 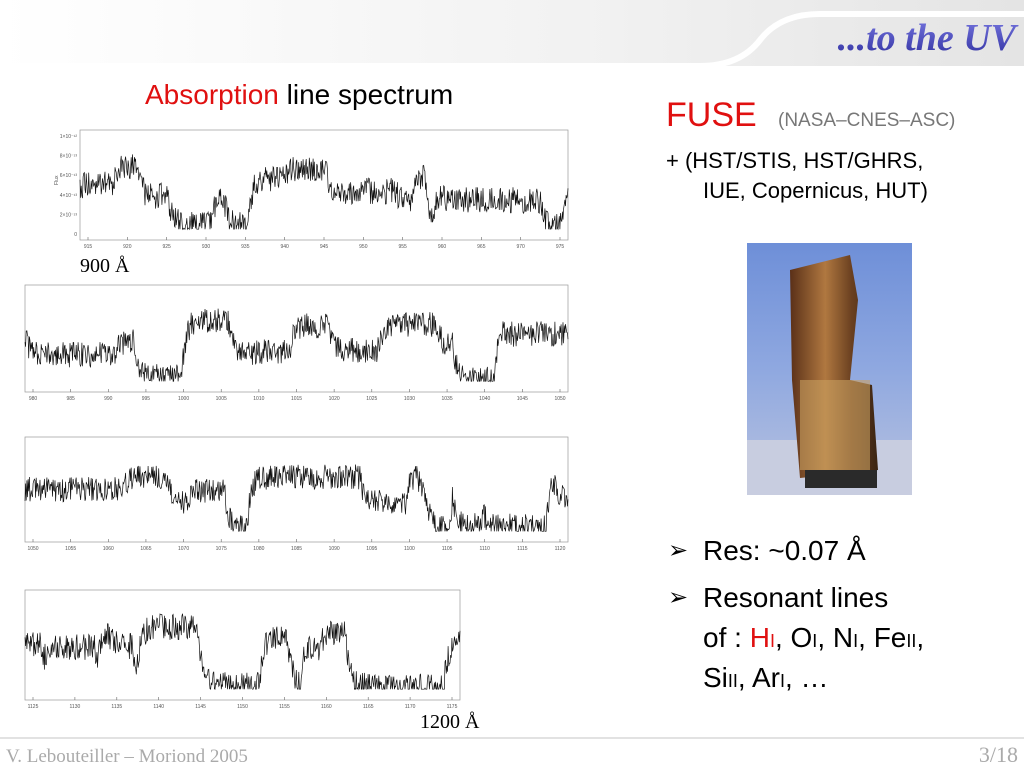 I want to click on x-tick-label: 1075, so click(x=221, y=549).